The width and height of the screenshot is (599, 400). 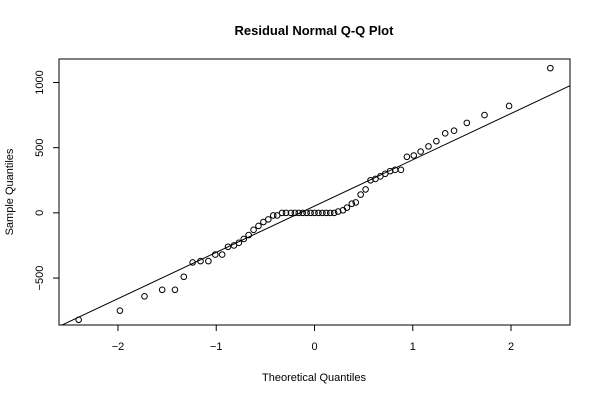 I want to click on x-tick-label: 0, so click(x=314, y=347).